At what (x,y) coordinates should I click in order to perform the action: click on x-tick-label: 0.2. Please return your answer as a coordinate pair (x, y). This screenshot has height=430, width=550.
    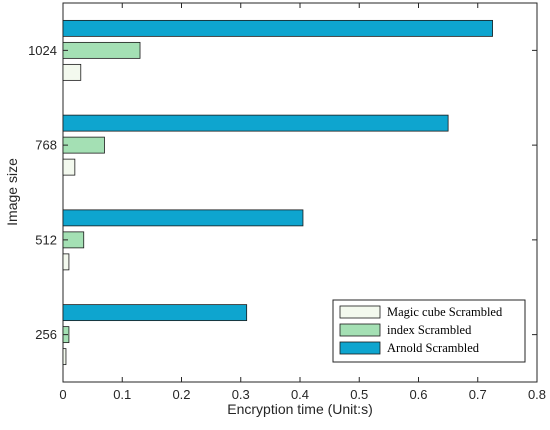
    Looking at the image, I should click on (181, 394).